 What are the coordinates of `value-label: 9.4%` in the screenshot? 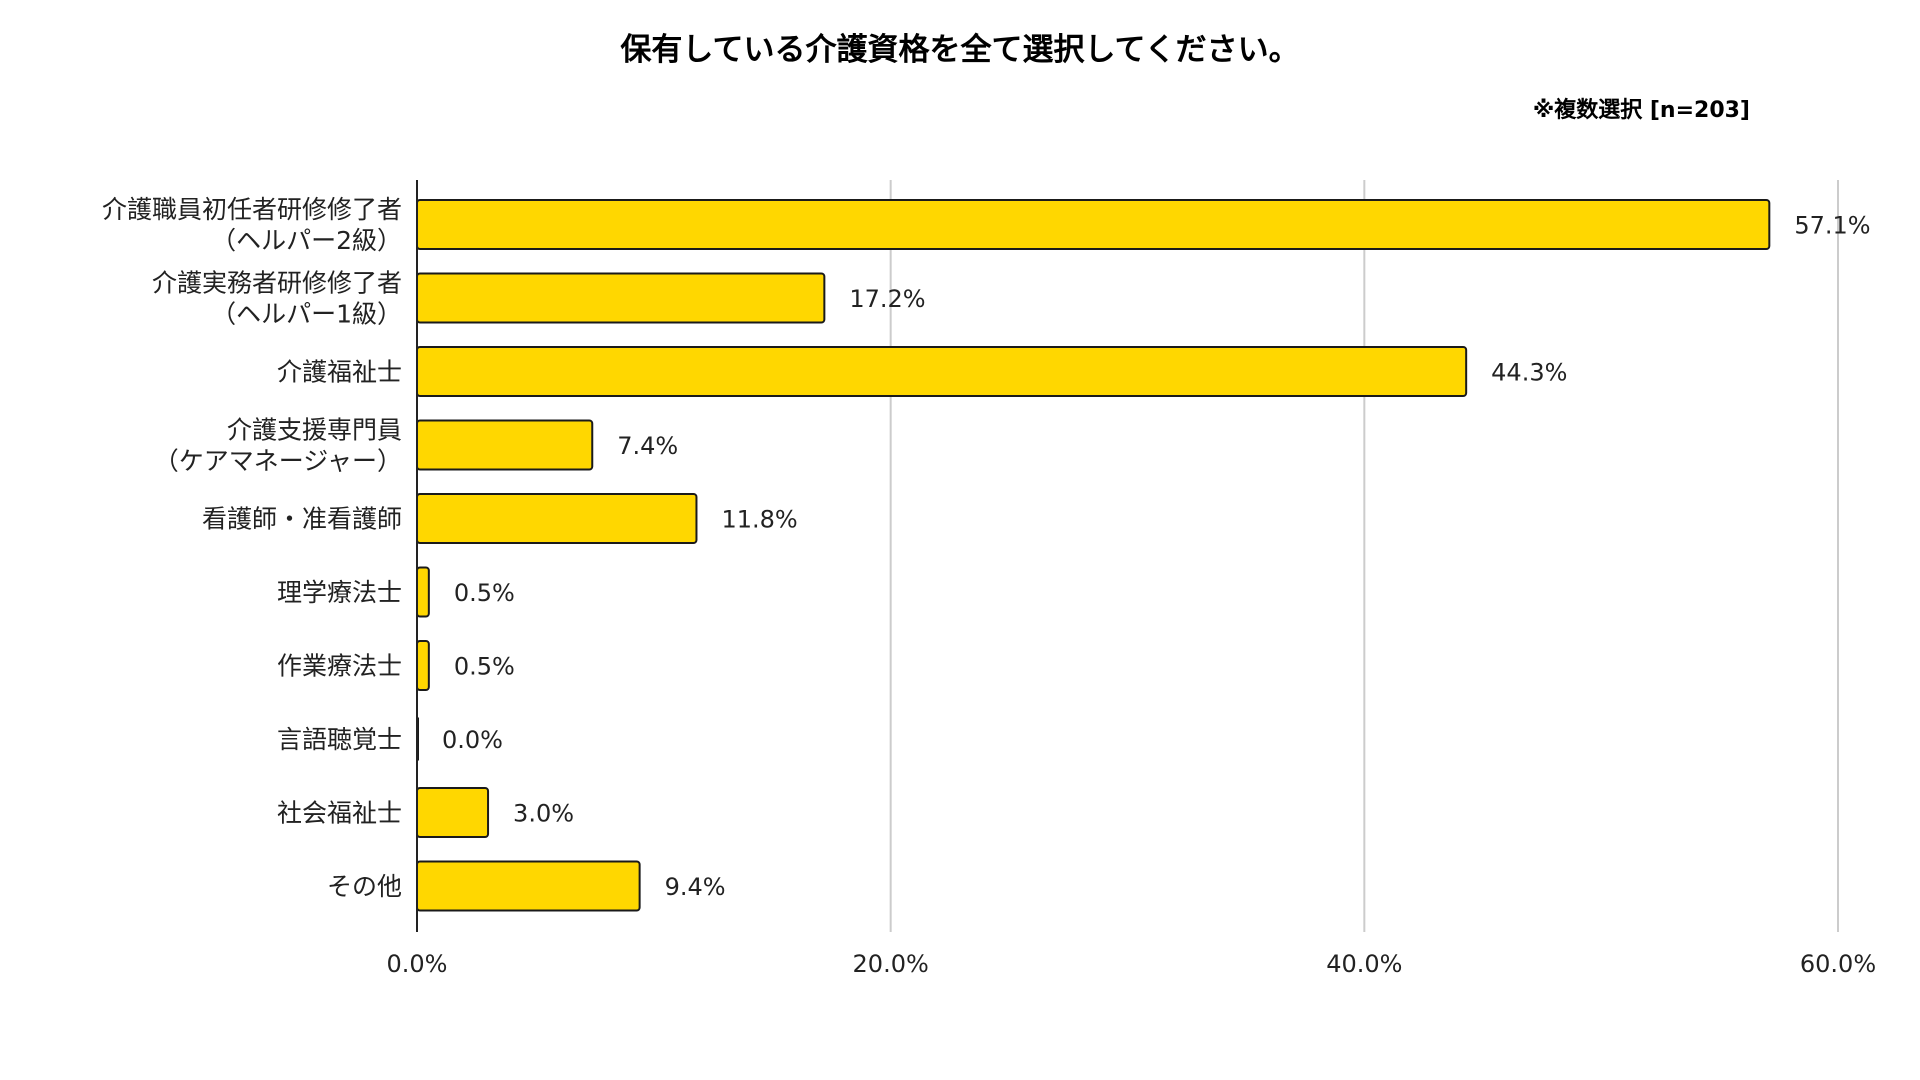 It's located at (695, 887).